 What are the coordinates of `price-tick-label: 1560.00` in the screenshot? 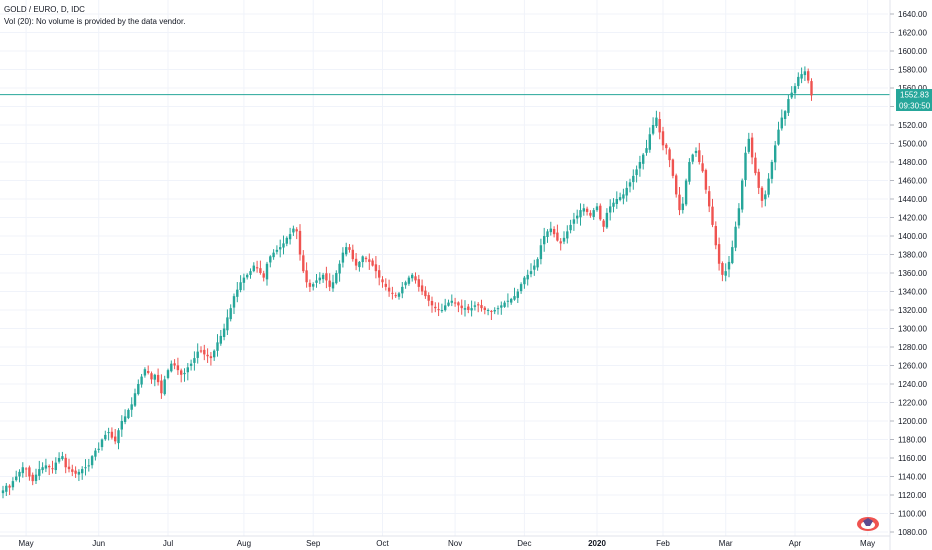 It's located at (912, 88).